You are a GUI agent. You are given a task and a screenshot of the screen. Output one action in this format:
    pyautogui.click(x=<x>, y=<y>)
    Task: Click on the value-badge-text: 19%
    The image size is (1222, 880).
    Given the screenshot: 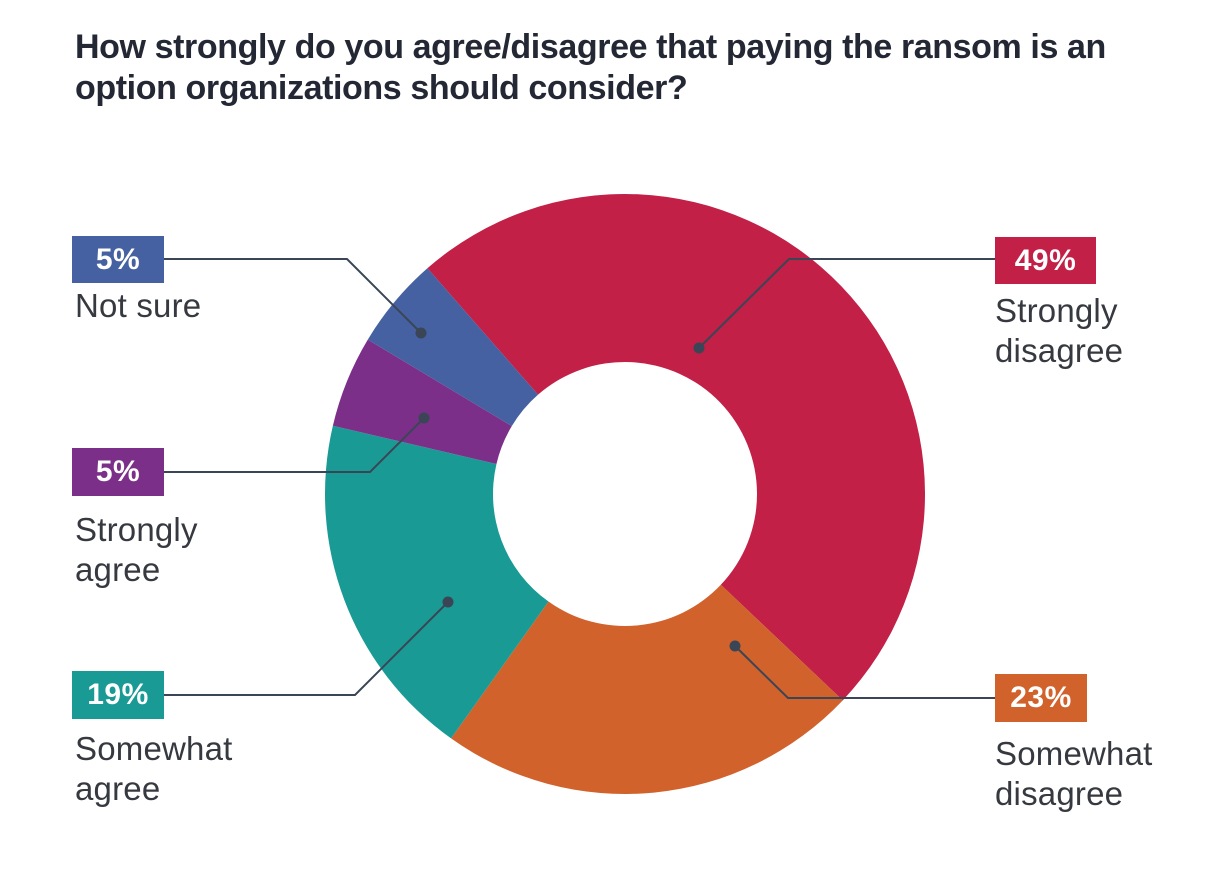 What is the action you would take?
    pyautogui.click(x=118, y=694)
    